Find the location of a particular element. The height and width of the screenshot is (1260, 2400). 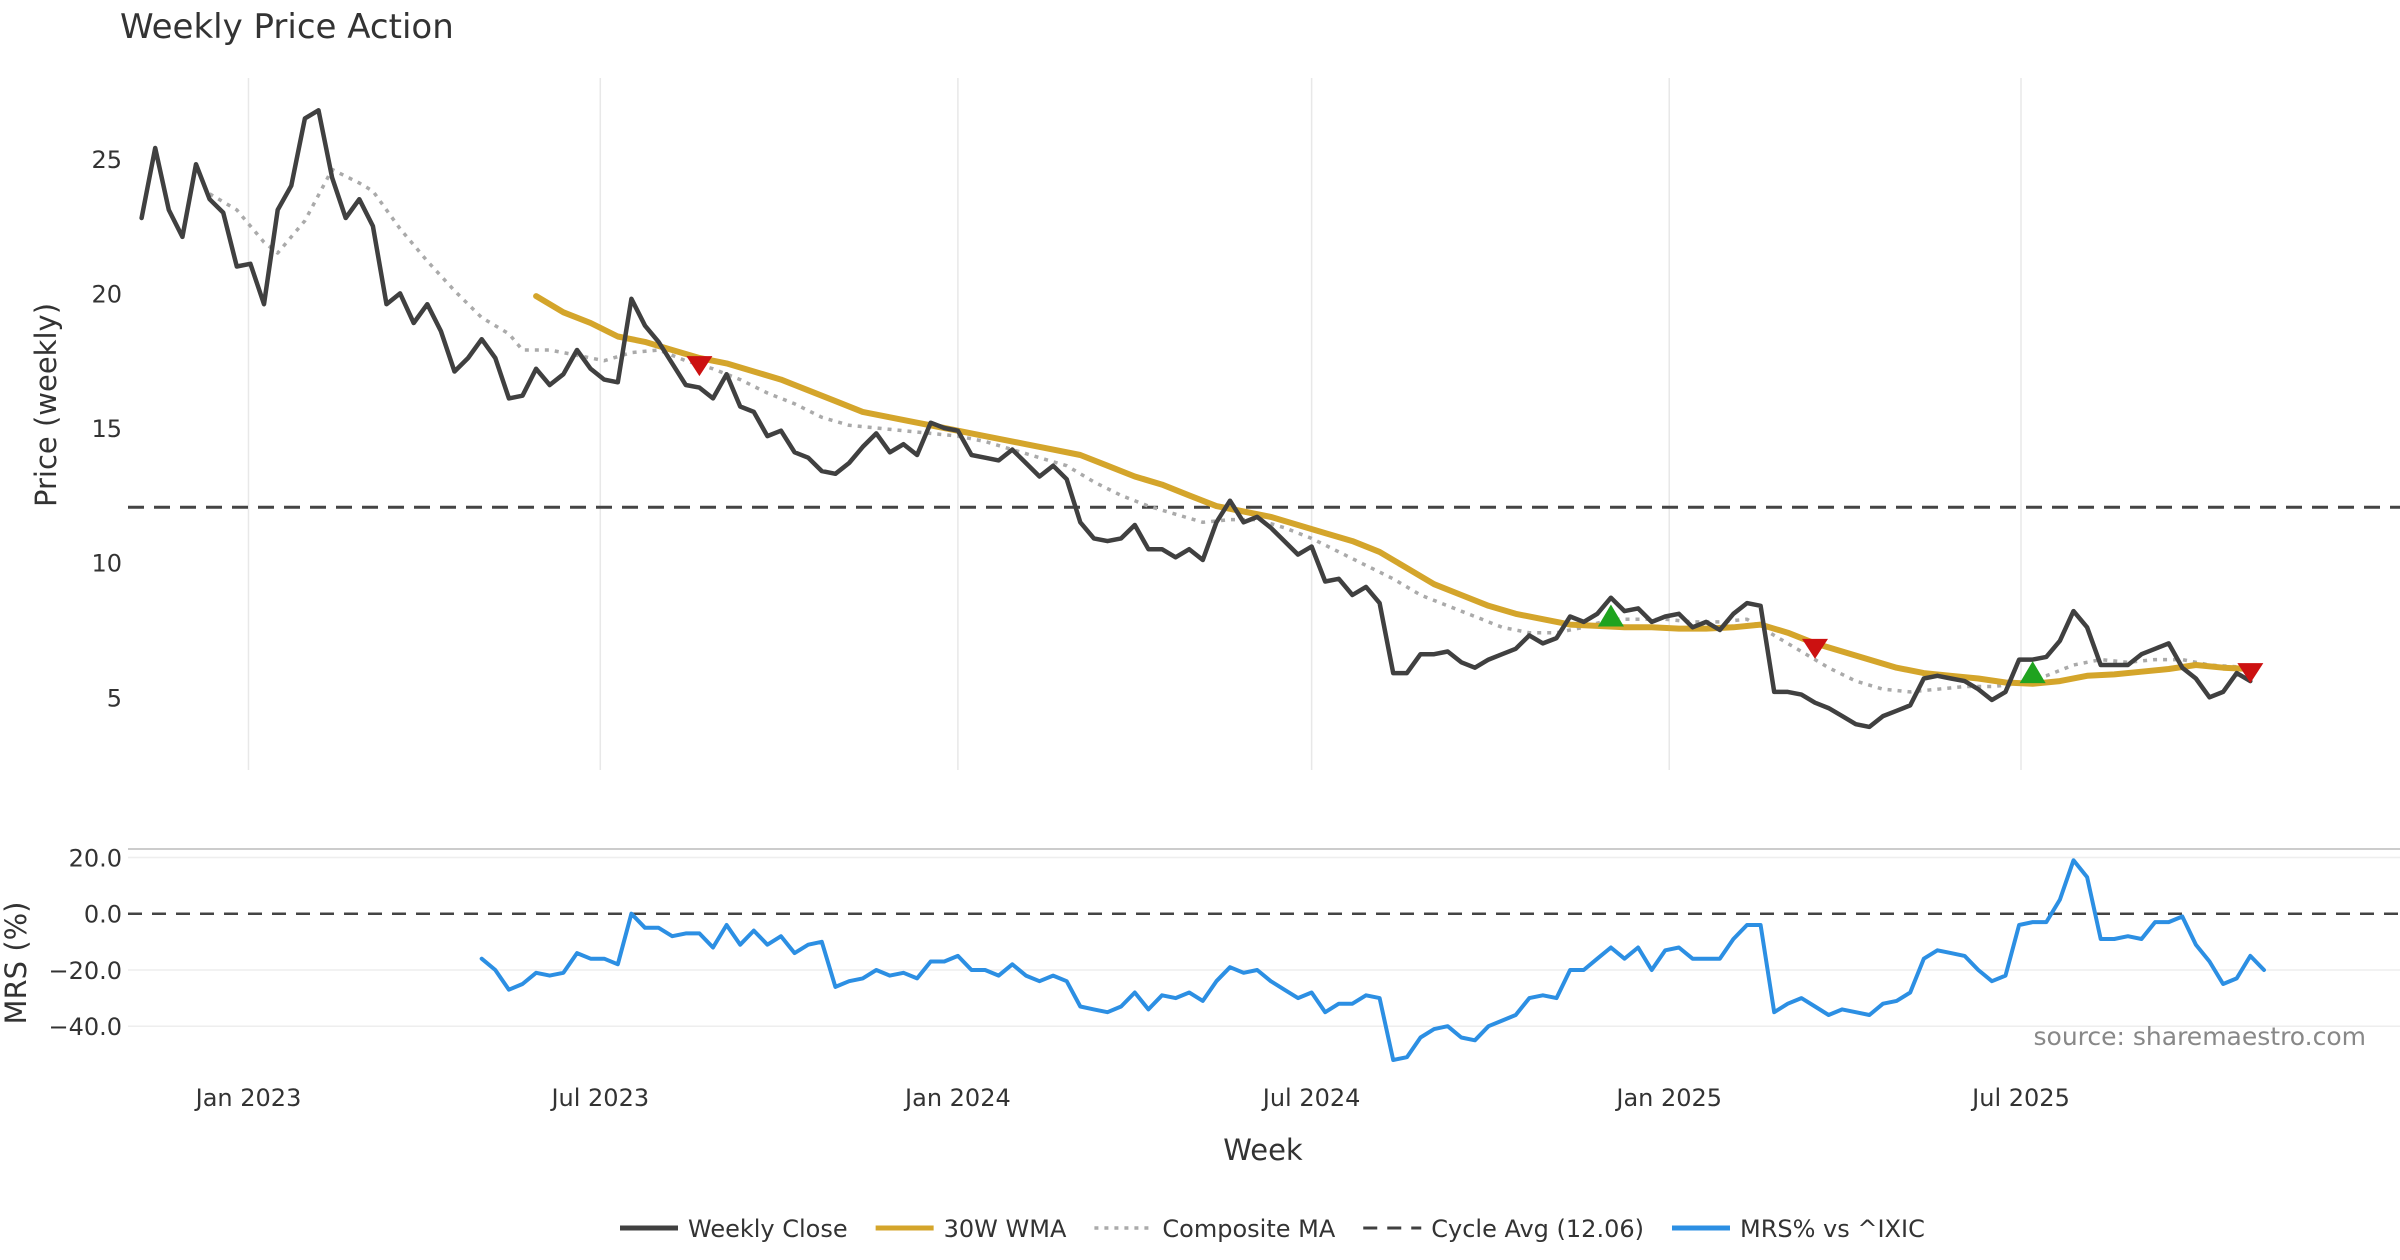

main-ytick-label: 10 is located at coordinates (106, 564).